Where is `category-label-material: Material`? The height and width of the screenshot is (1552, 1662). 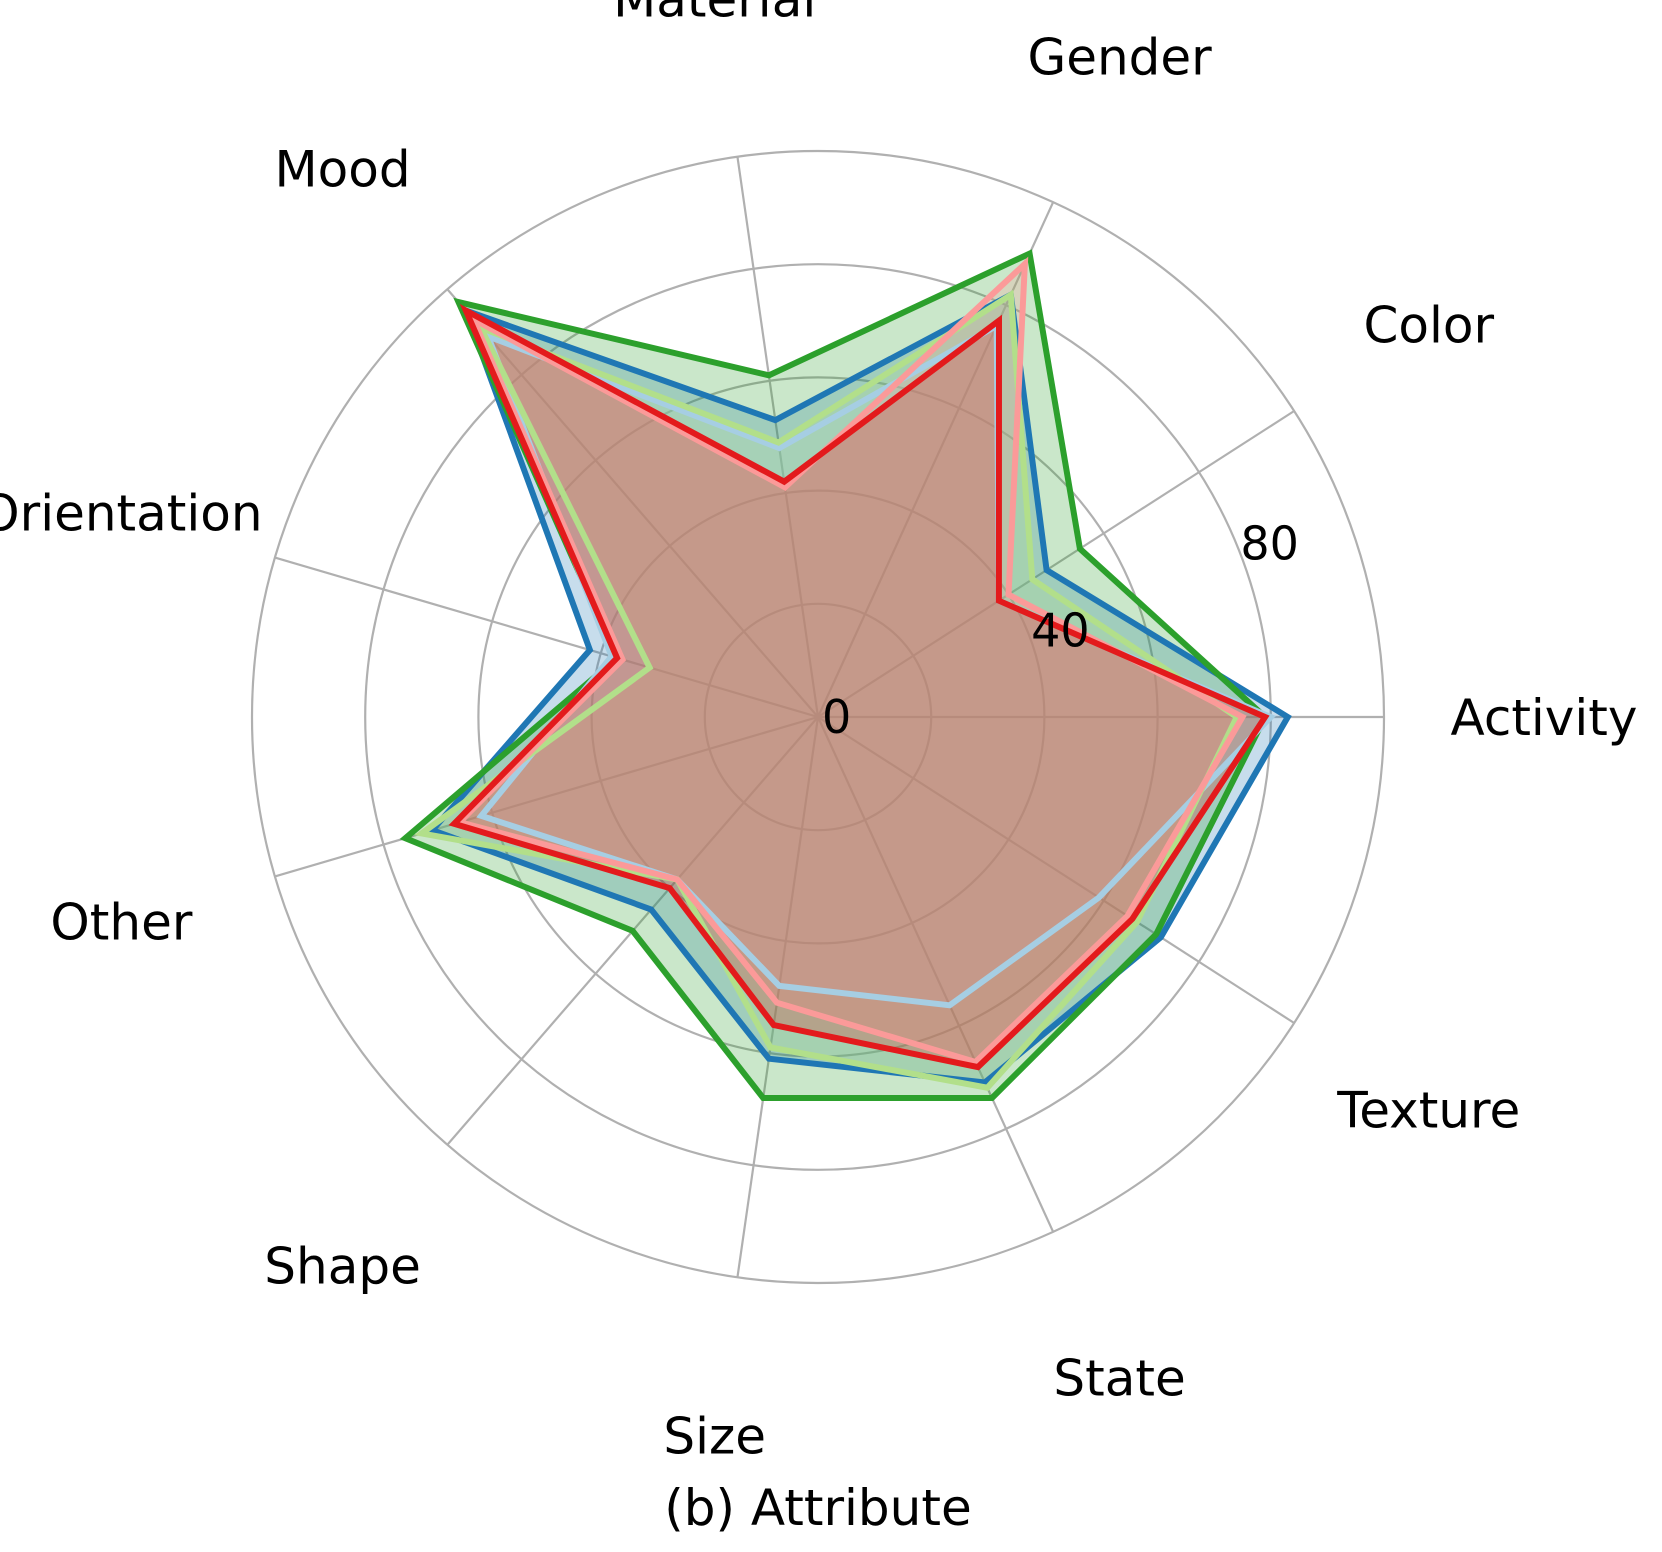
category-label-material: Material is located at coordinates (714, 14).